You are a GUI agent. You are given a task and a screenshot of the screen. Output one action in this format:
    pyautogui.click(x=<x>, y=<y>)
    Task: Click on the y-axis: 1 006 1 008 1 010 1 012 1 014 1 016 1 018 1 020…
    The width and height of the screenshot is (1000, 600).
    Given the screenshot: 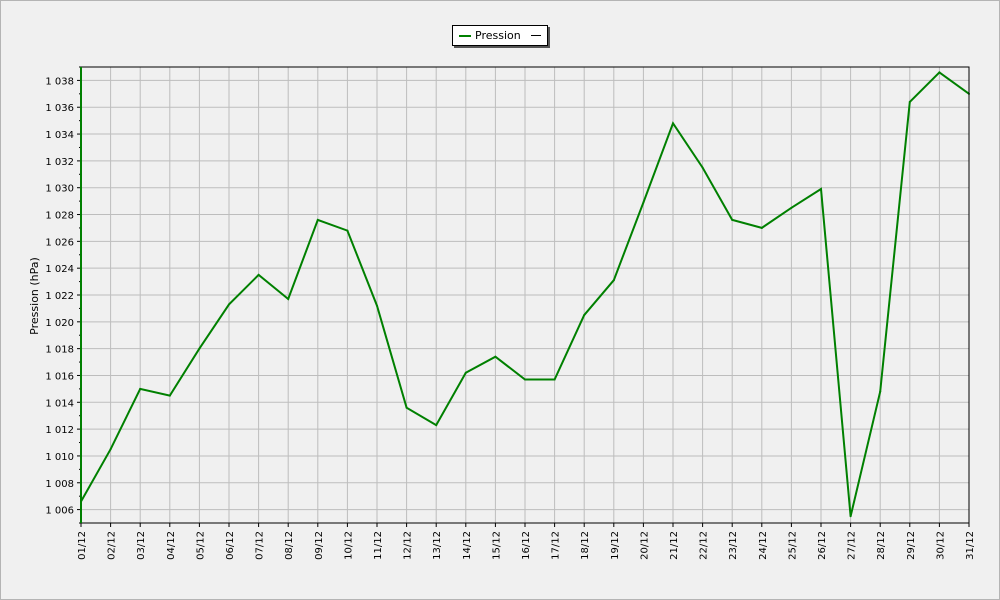 What is the action you would take?
    pyautogui.click(x=63, y=295)
    